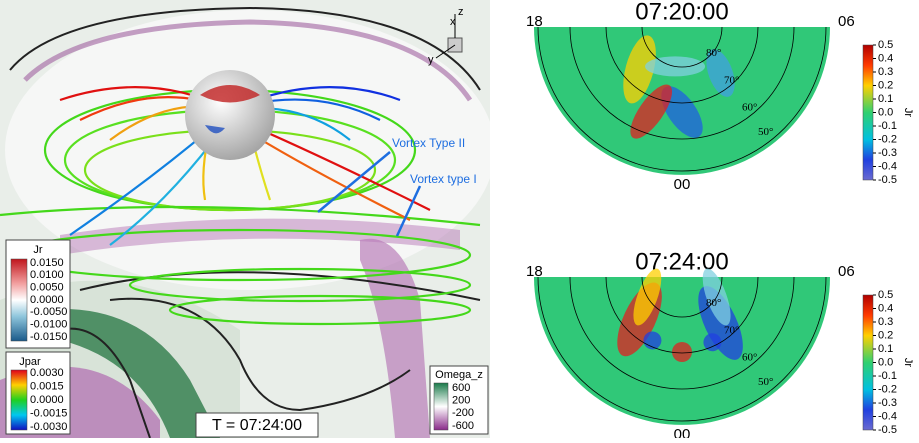 Image resolution: width=919 pixels, height=443 pixels. I want to click on planet, so click(230, 115).